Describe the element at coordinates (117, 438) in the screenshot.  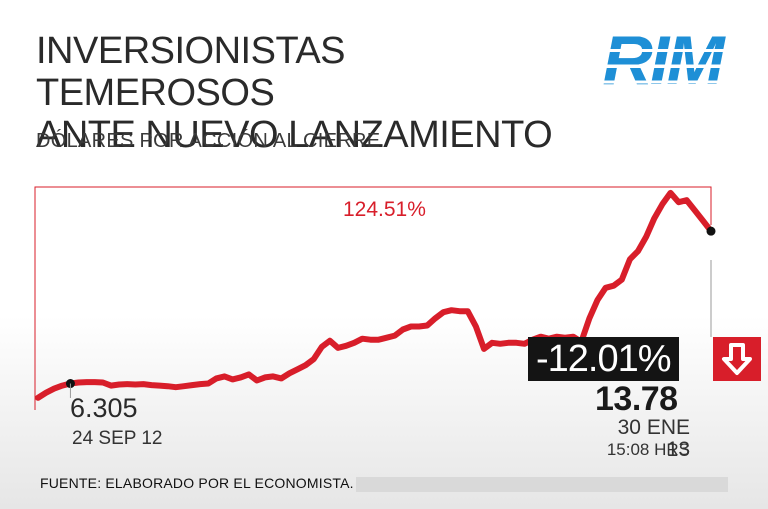
I see `start-date-label: 24 SEP 12` at that location.